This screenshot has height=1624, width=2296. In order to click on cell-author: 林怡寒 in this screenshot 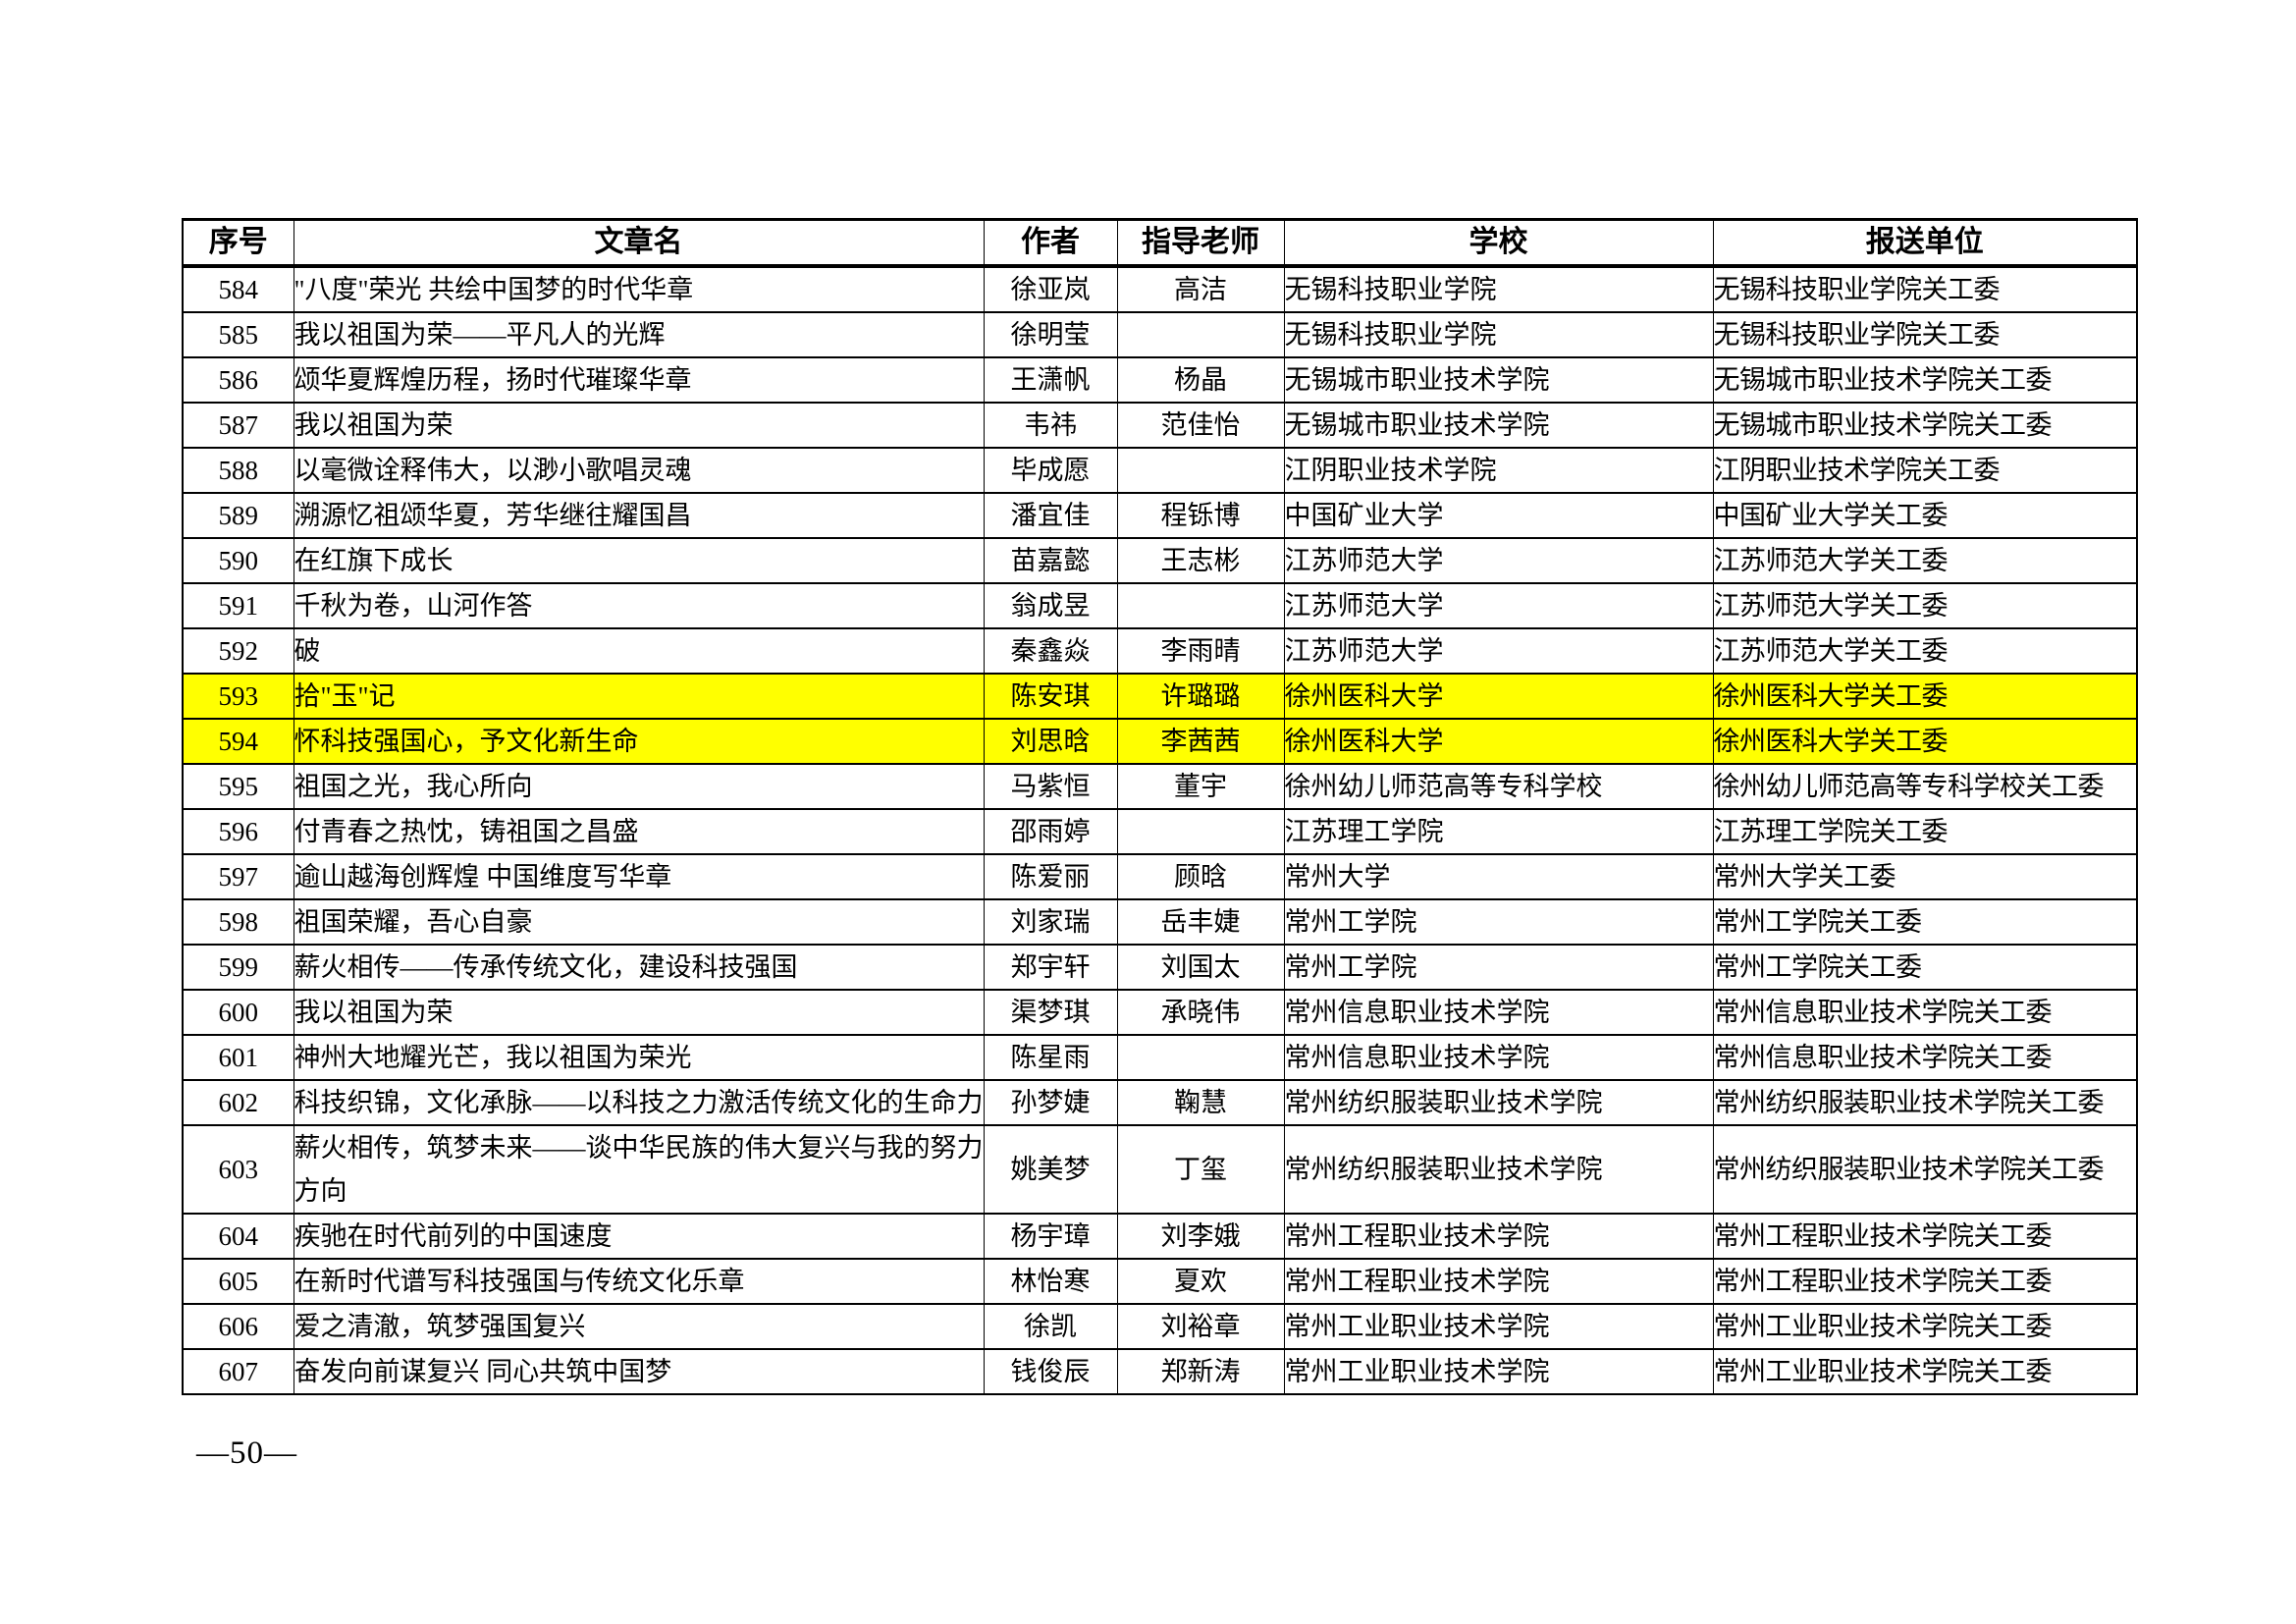, I will do `click(1051, 1281)`.